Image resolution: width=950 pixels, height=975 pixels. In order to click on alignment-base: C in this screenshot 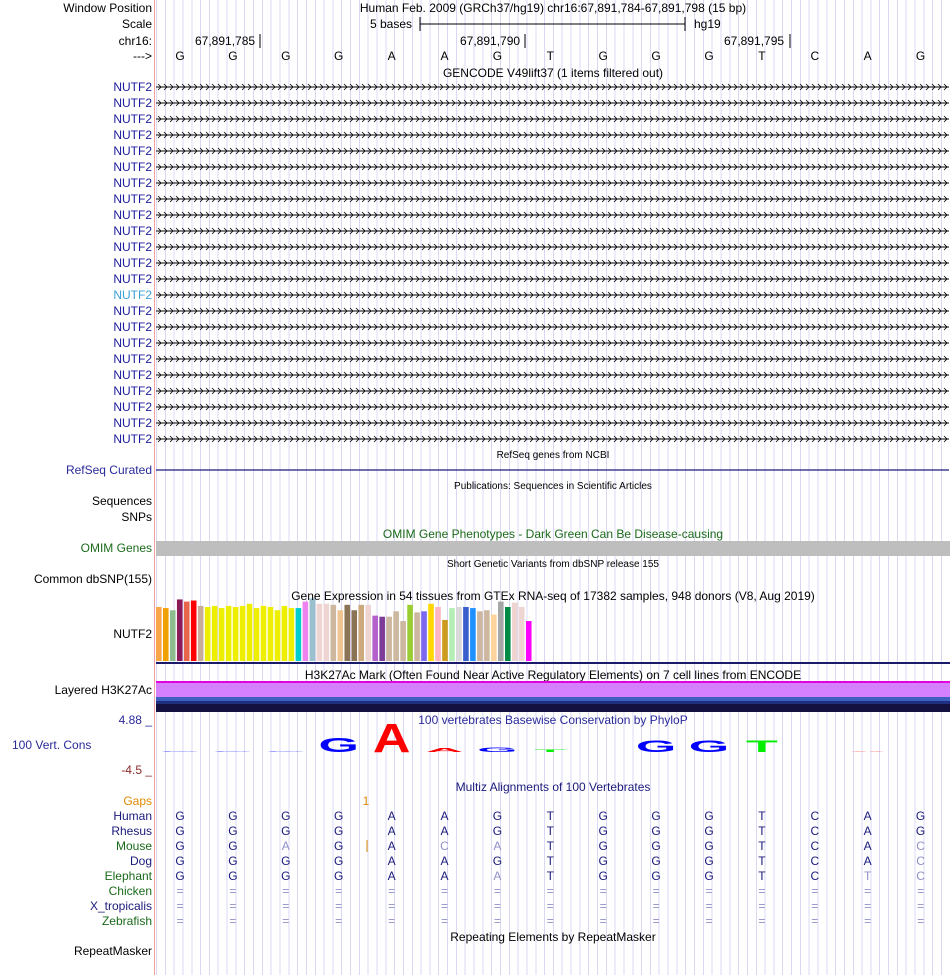, I will do `click(815, 846)`.